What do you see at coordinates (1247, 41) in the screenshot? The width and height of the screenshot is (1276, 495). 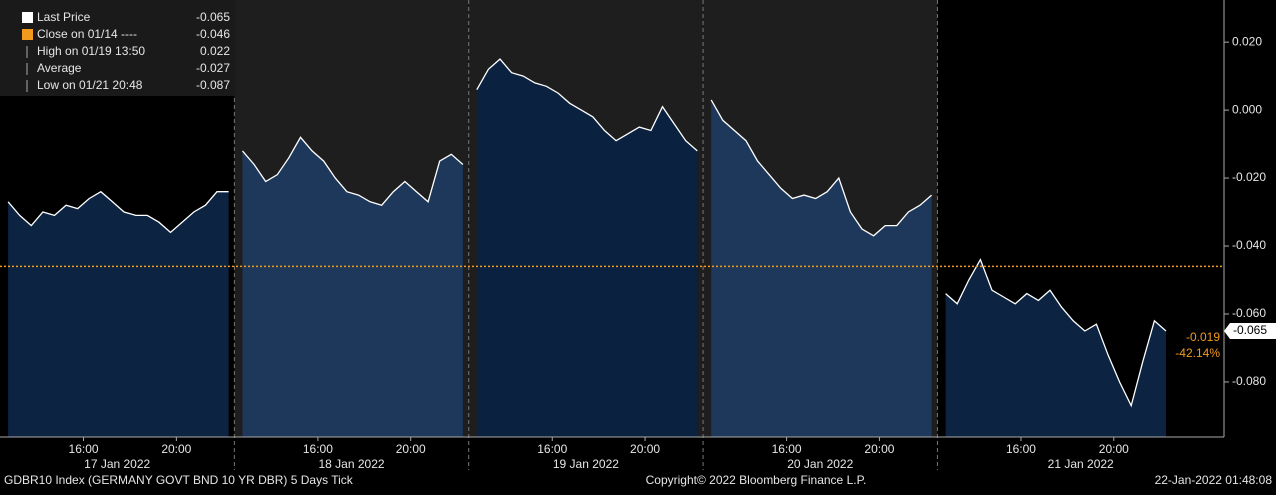 I see `y-tick-label: 0.020` at bounding box center [1247, 41].